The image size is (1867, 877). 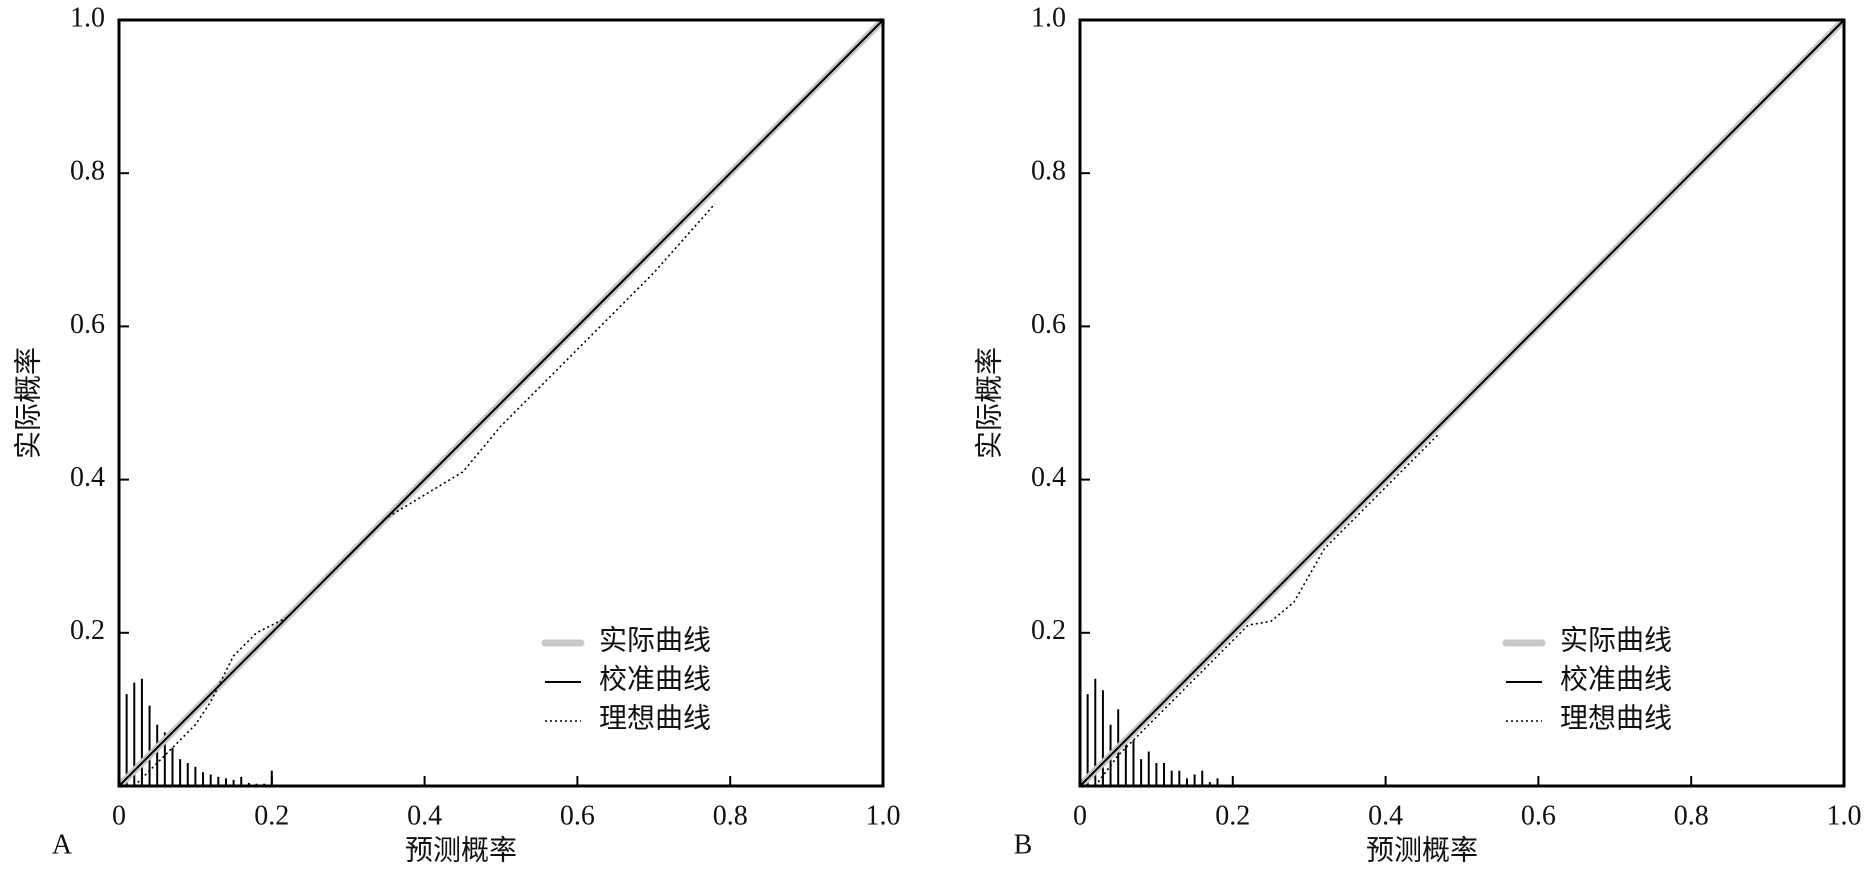 What do you see at coordinates (1023, 844) in the screenshot?
I see `panel-label: B` at bounding box center [1023, 844].